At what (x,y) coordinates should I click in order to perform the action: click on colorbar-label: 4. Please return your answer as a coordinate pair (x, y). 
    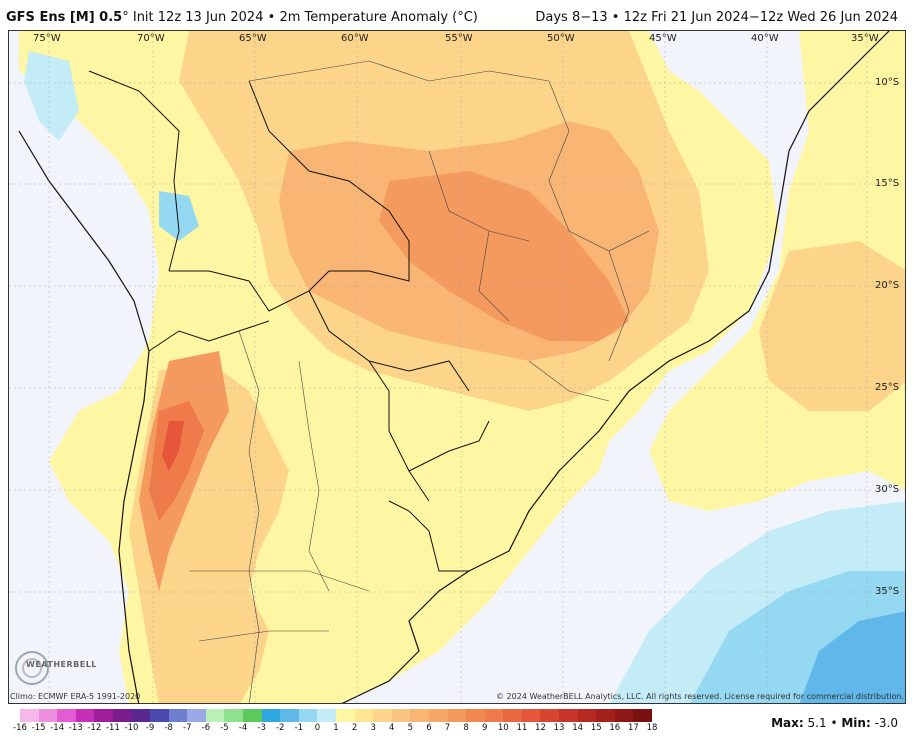
    Looking at the image, I should click on (392, 728).